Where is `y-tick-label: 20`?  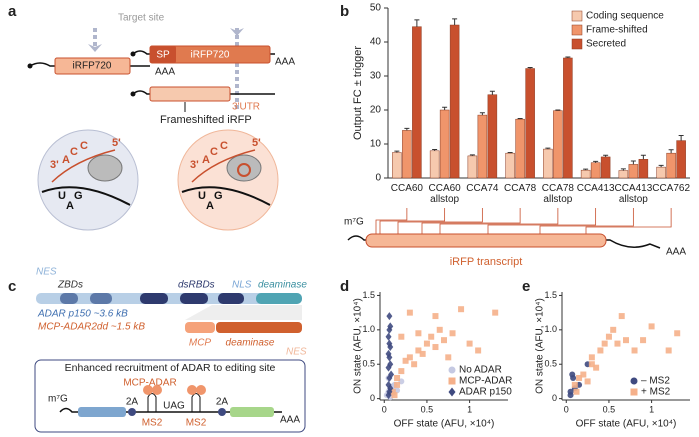
y-tick-label: 20 is located at coordinates (376, 110).